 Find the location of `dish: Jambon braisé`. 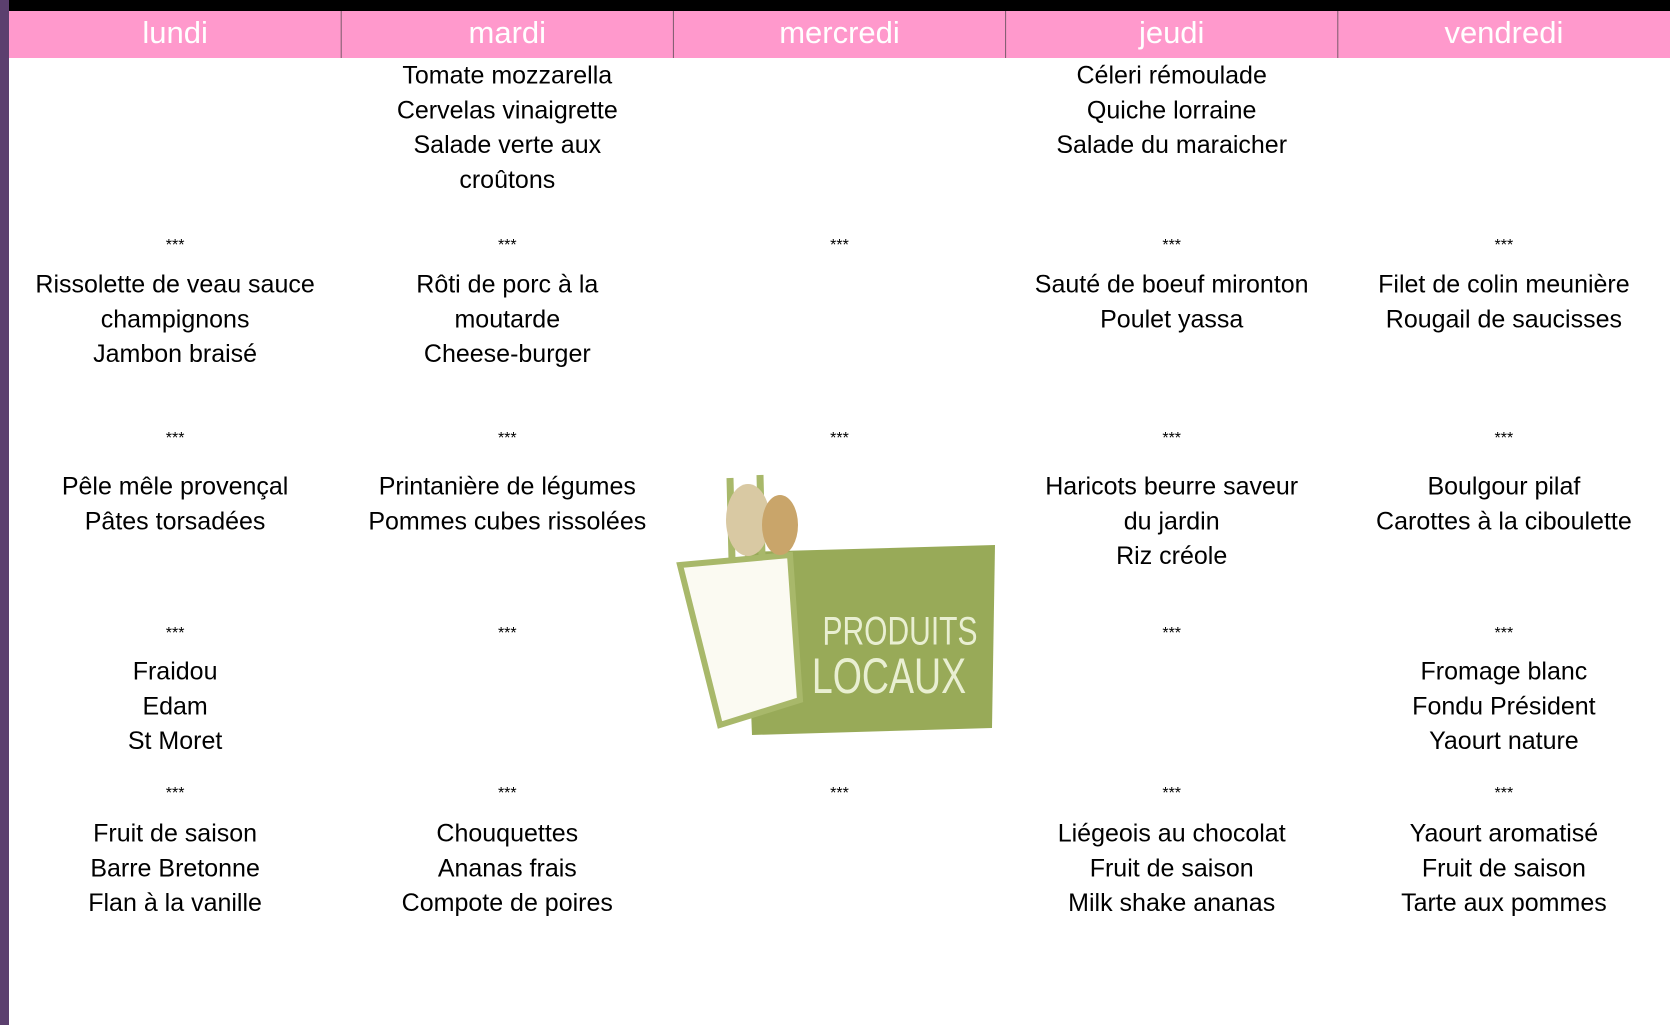

dish: Jambon braisé is located at coordinates (175, 354).